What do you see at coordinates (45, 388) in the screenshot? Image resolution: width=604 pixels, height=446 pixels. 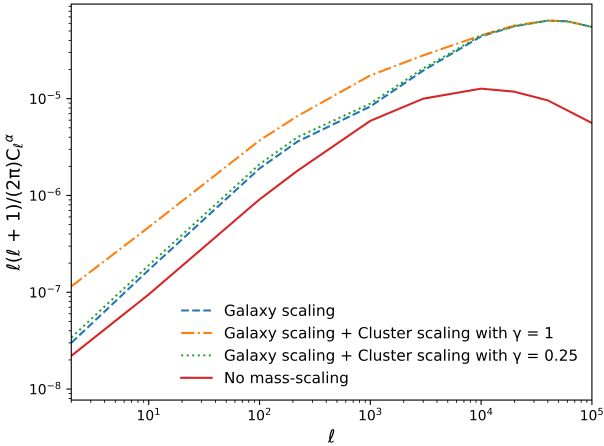 I see `y-tick-label: 10$^{−8}$` at bounding box center [45, 388].